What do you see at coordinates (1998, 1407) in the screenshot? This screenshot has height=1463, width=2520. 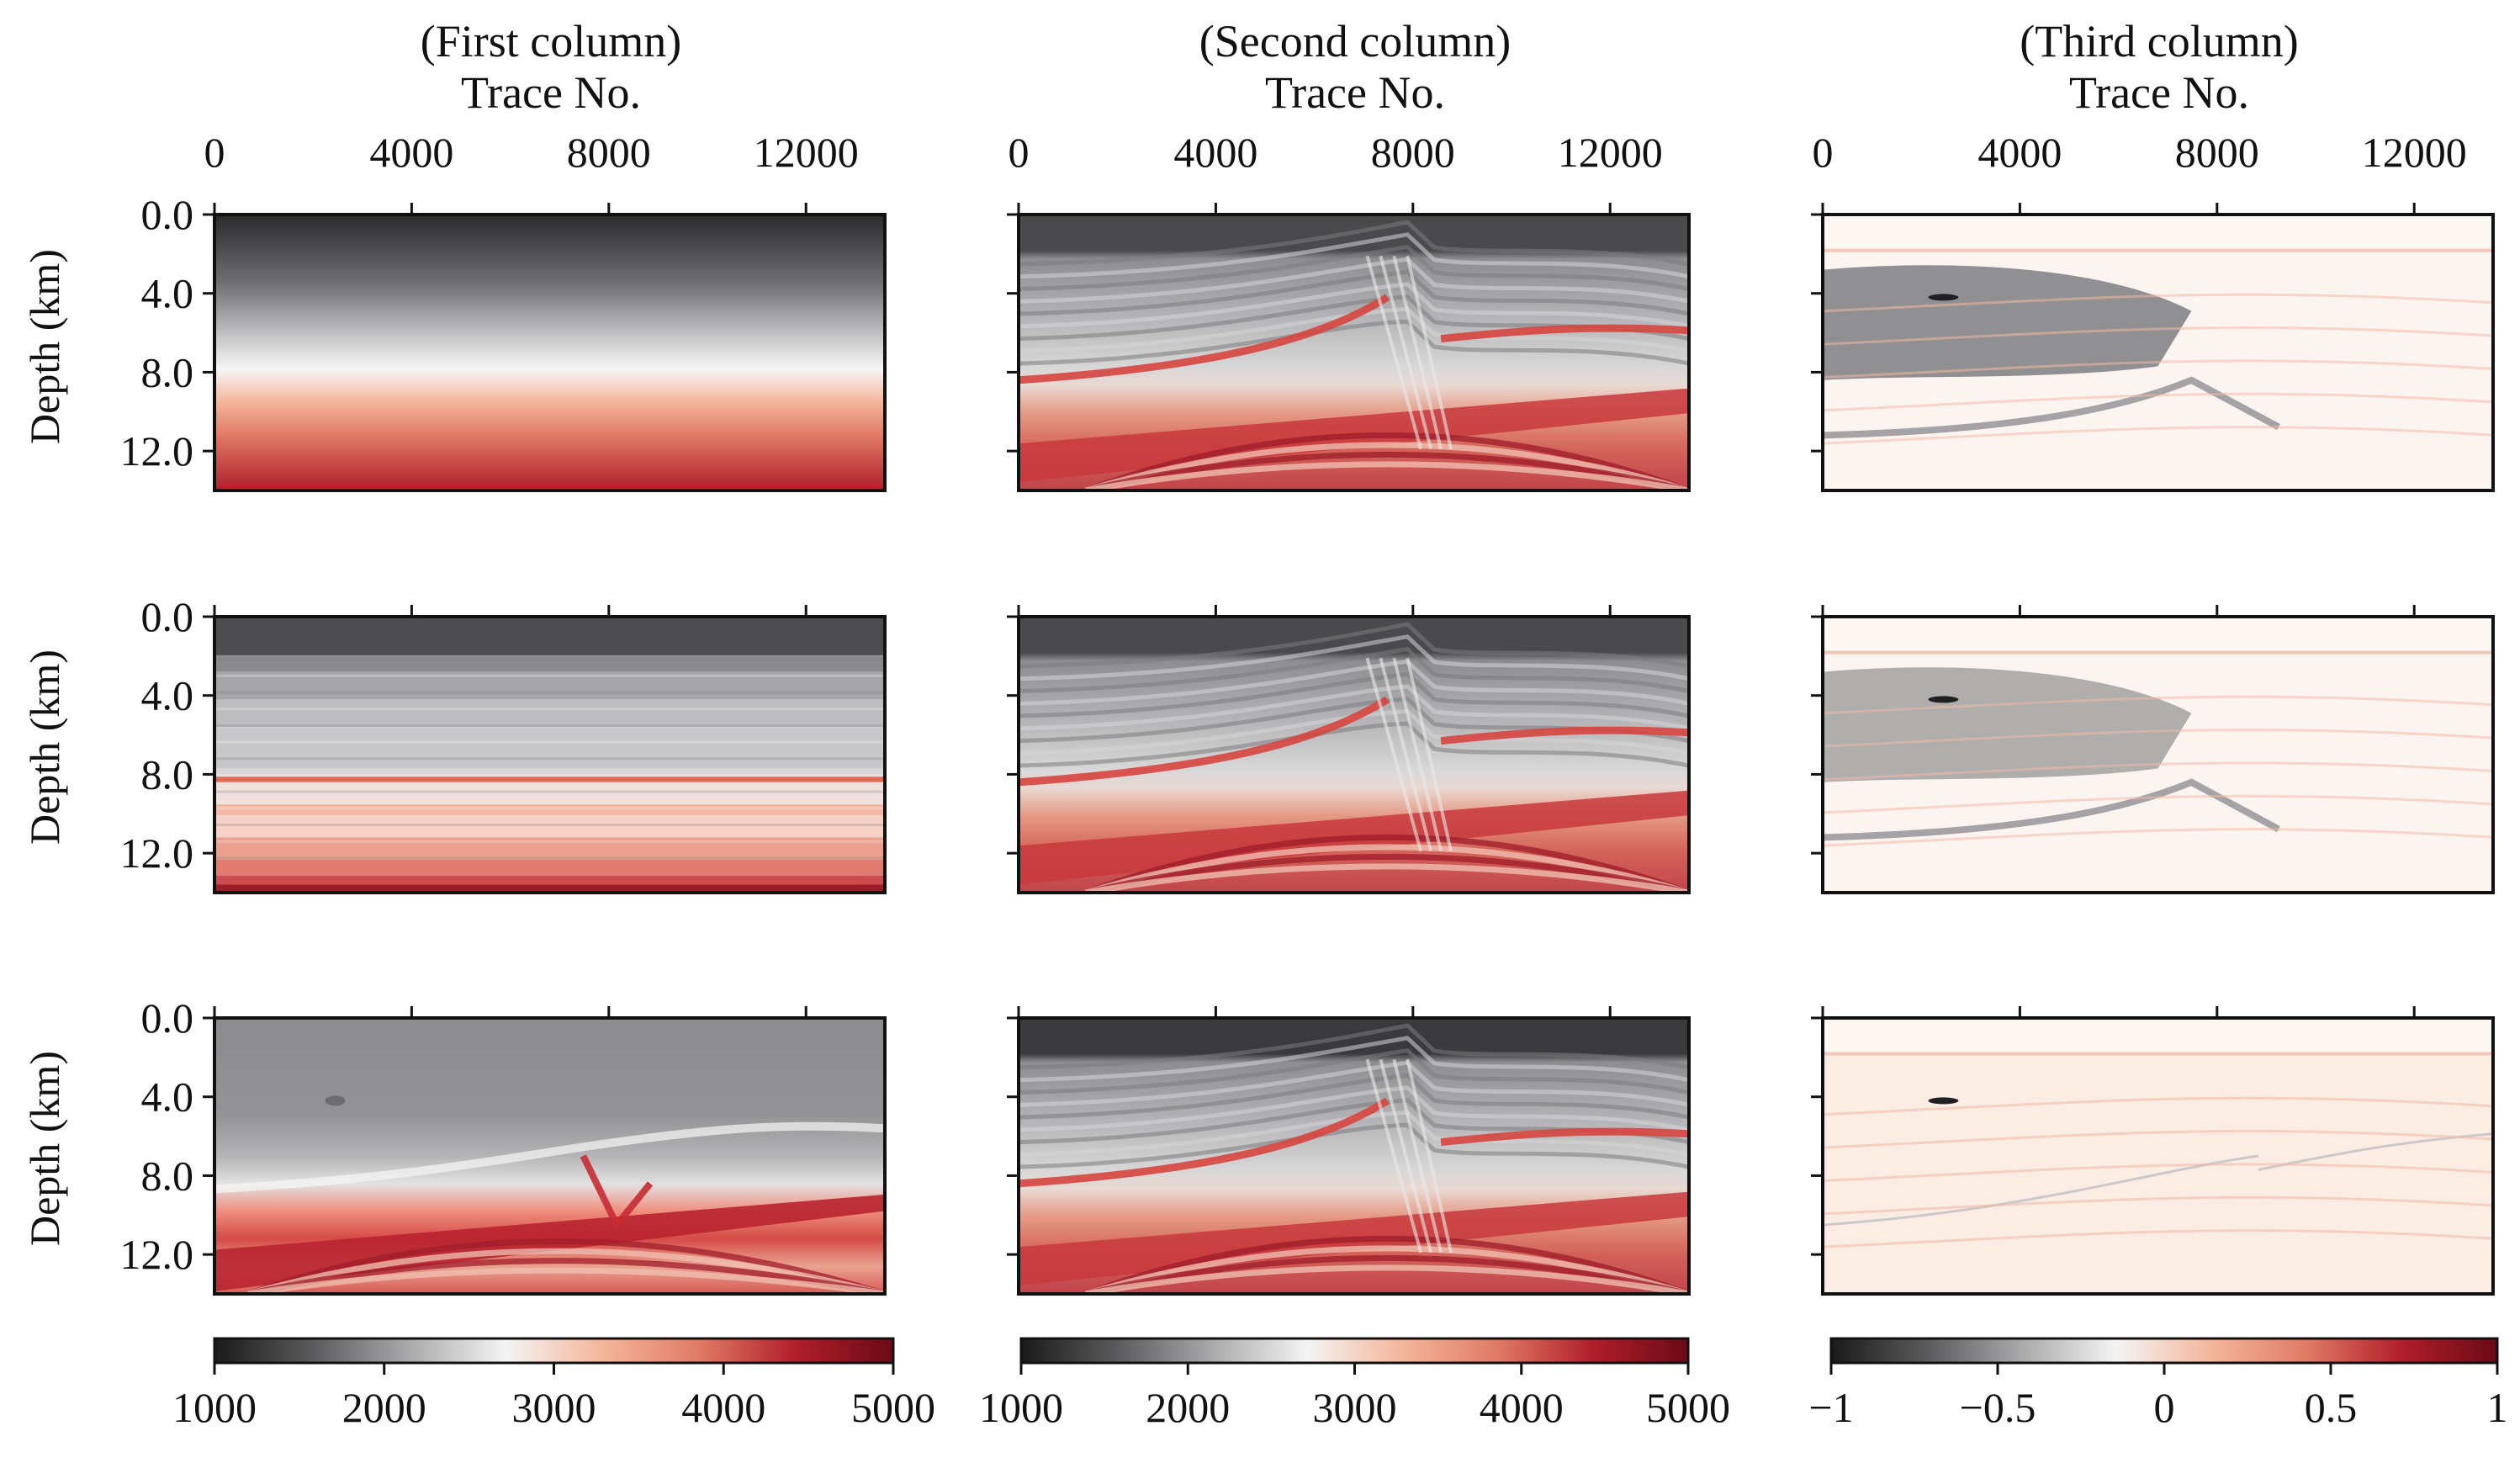 I see `colorbar-tick-label: −0.5` at bounding box center [1998, 1407].